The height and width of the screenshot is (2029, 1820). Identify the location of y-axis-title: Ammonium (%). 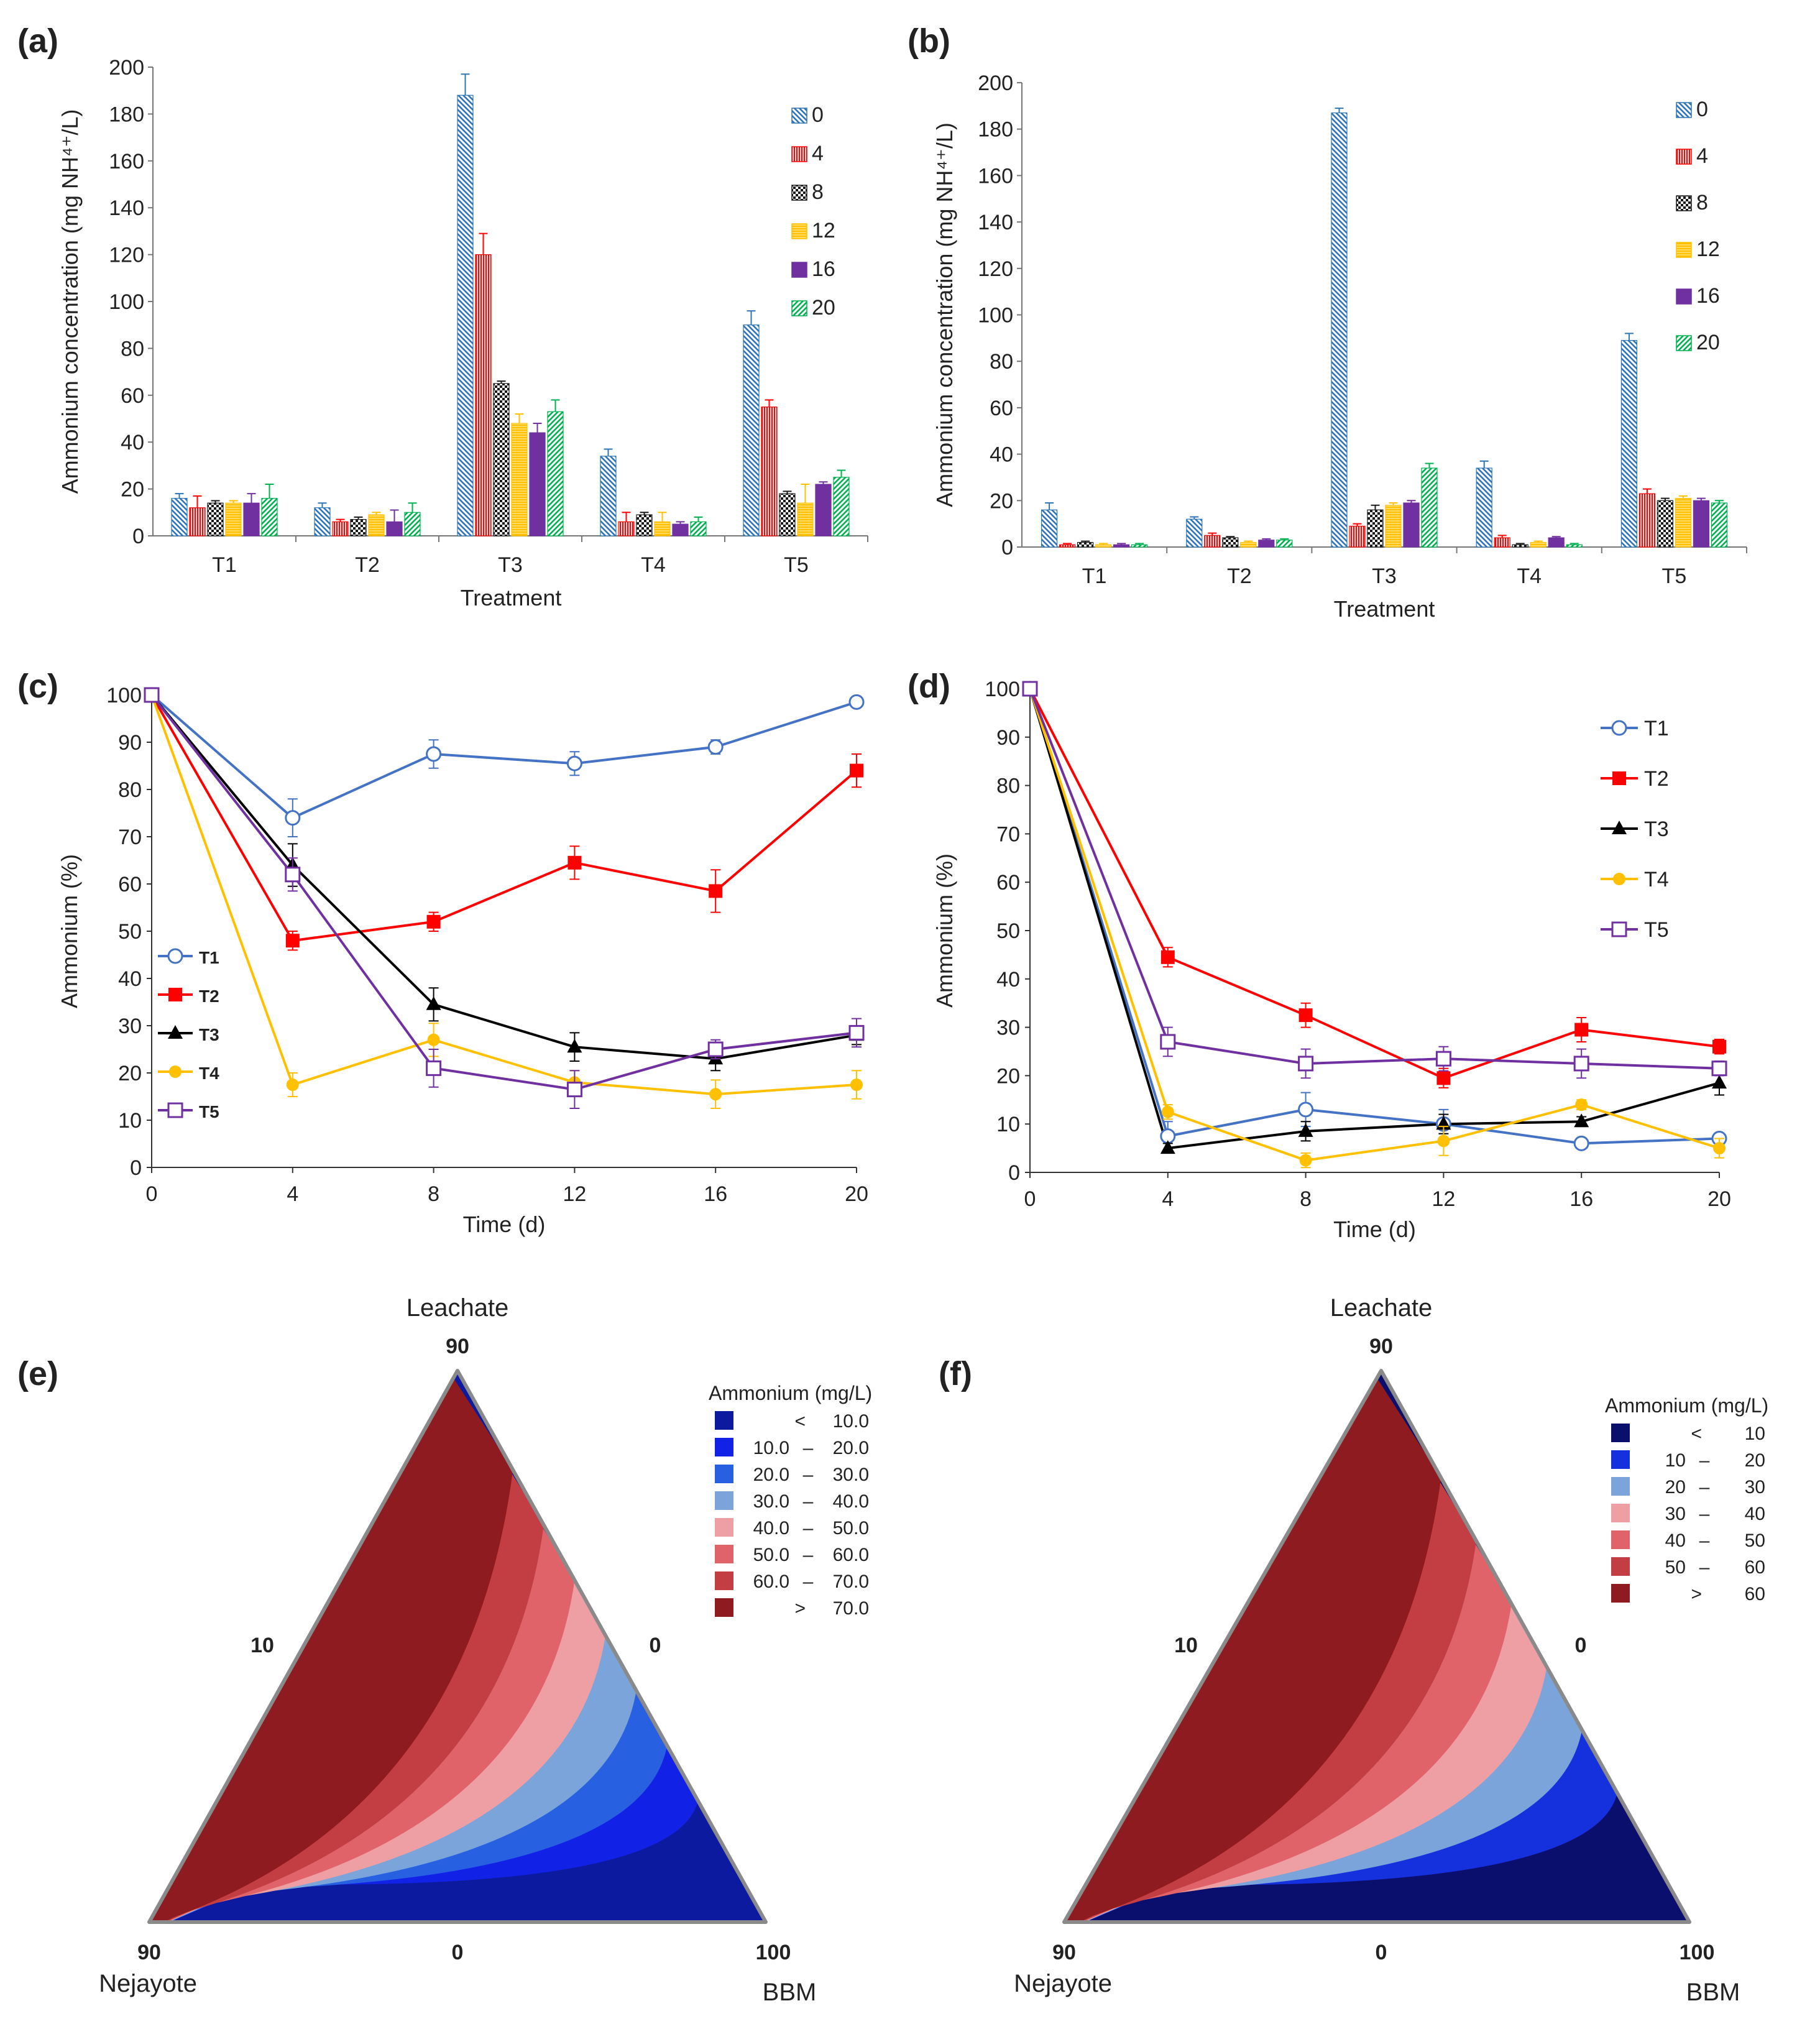
(69, 931).